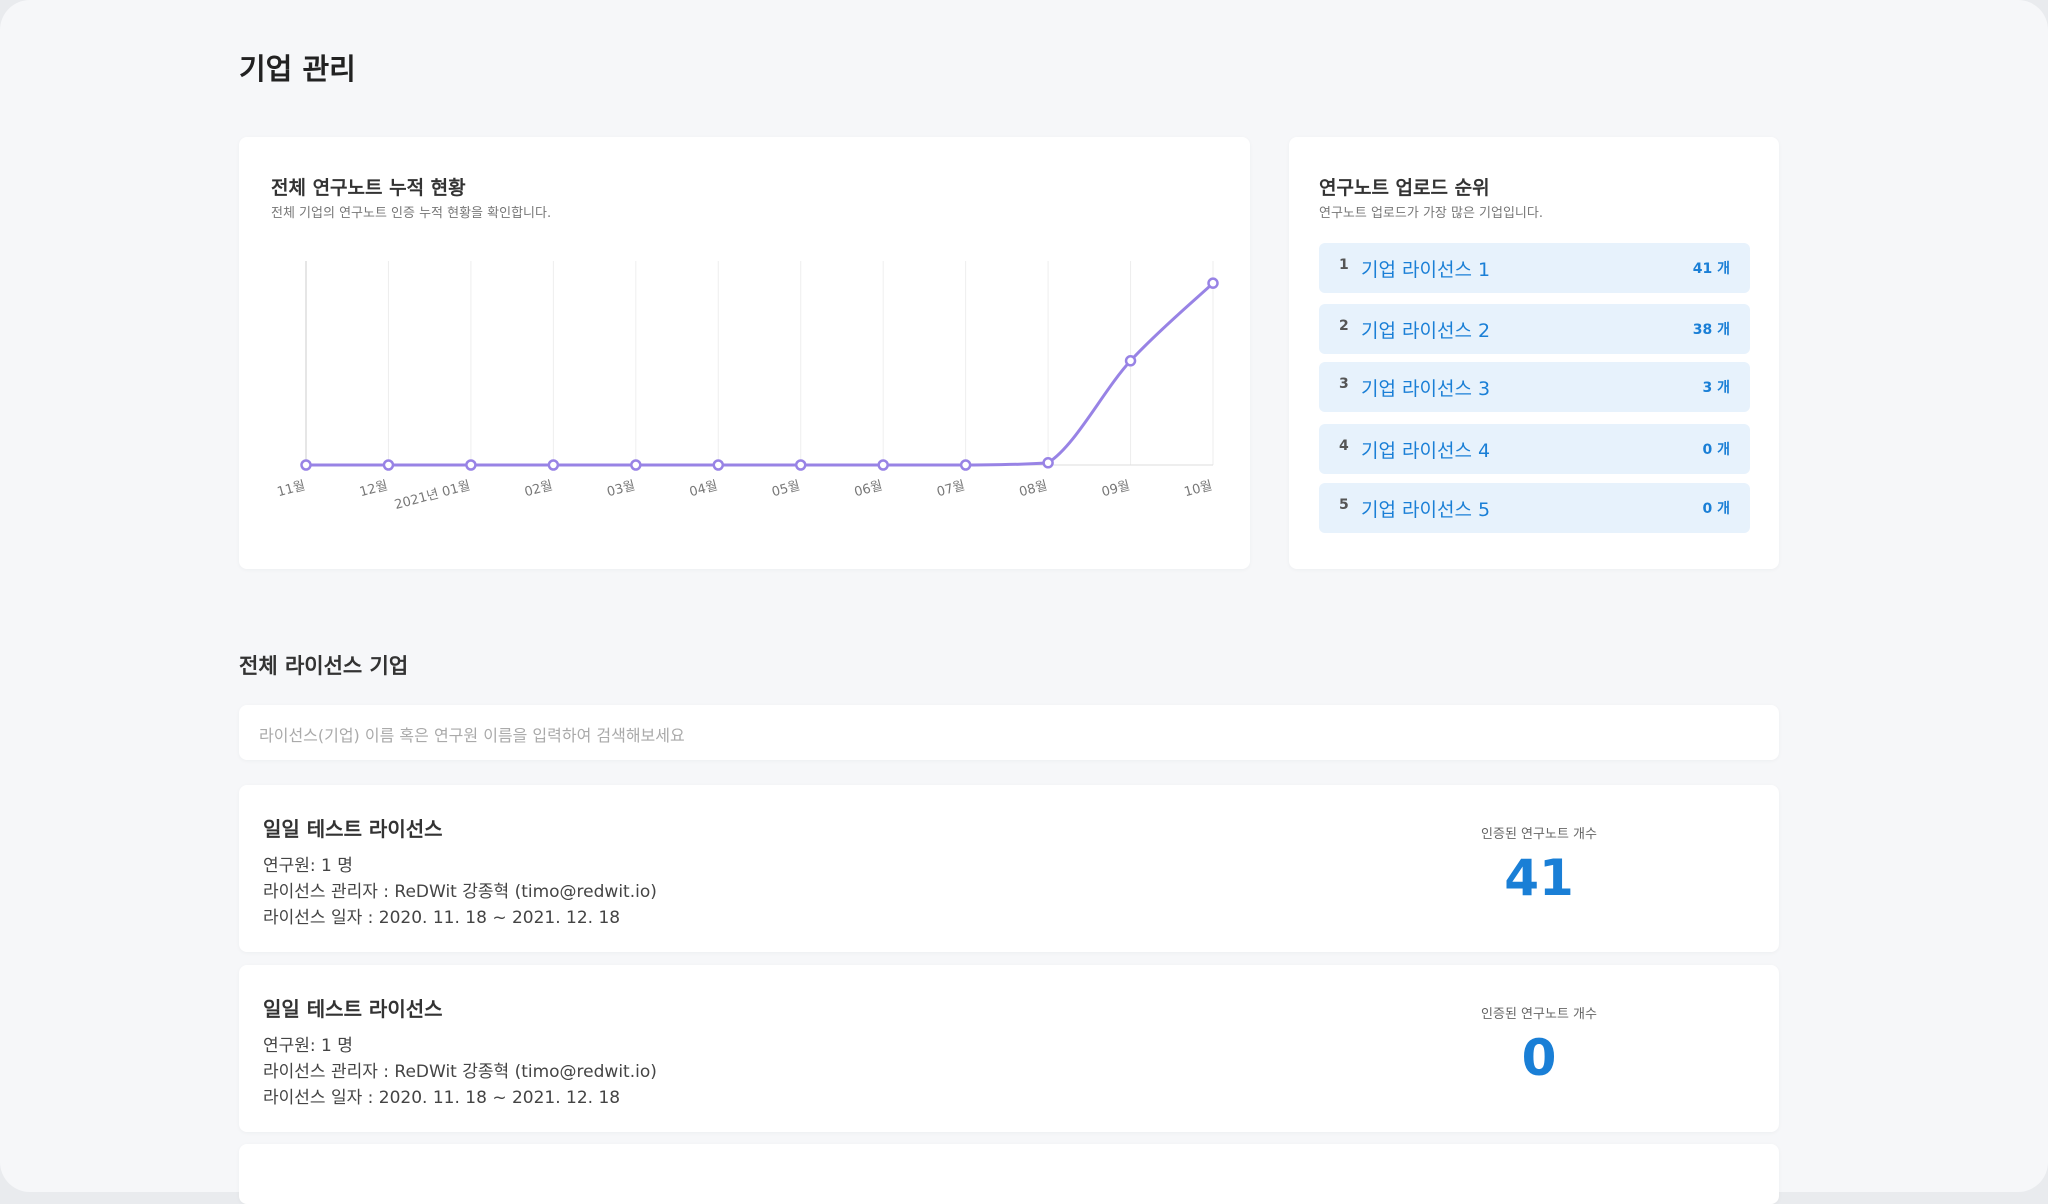 The image size is (2048, 1204). I want to click on x-tick-label: 05월, so click(785, 489).